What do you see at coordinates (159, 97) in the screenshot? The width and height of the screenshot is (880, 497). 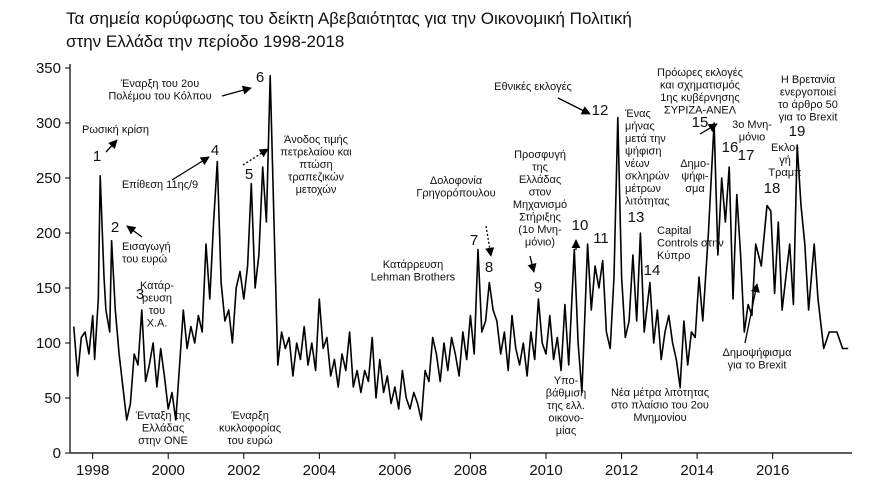 I see `annotation: Πολέμου του Κόλπου` at bounding box center [159, 97].